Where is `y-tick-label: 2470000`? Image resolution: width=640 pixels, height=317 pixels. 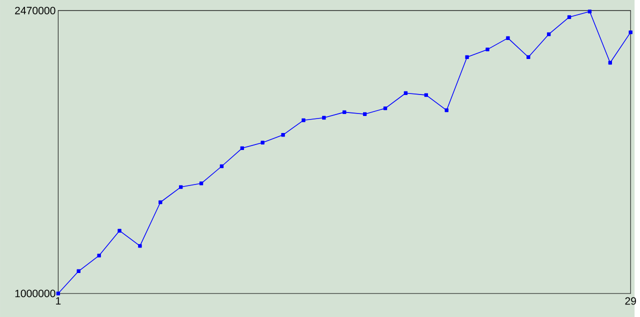
y-tick-label: 2470000 is located at coordinates (35, 10).